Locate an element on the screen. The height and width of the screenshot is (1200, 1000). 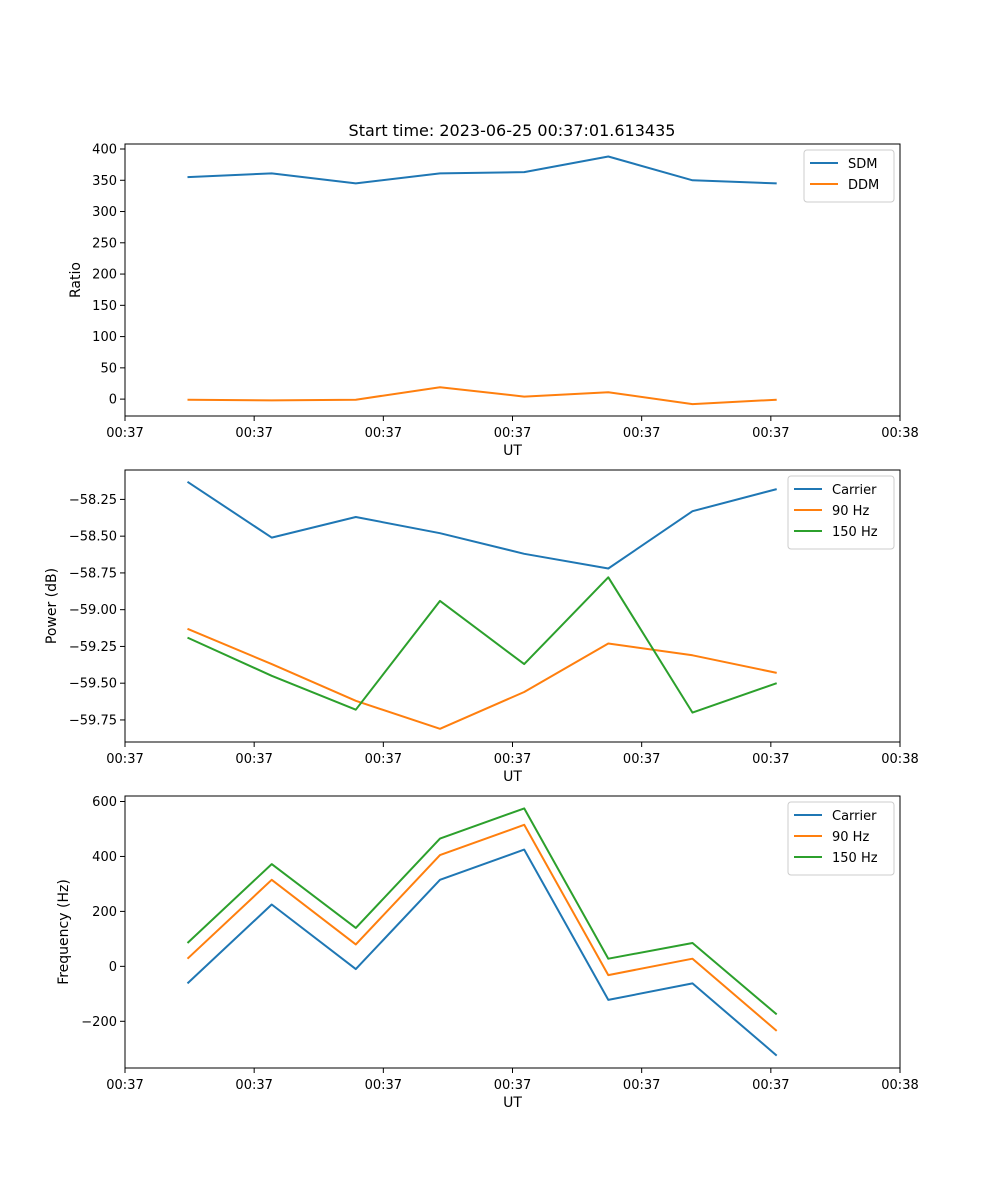
frequency-x-tick-label: 00:38 is located at coordinates (899, 1085).